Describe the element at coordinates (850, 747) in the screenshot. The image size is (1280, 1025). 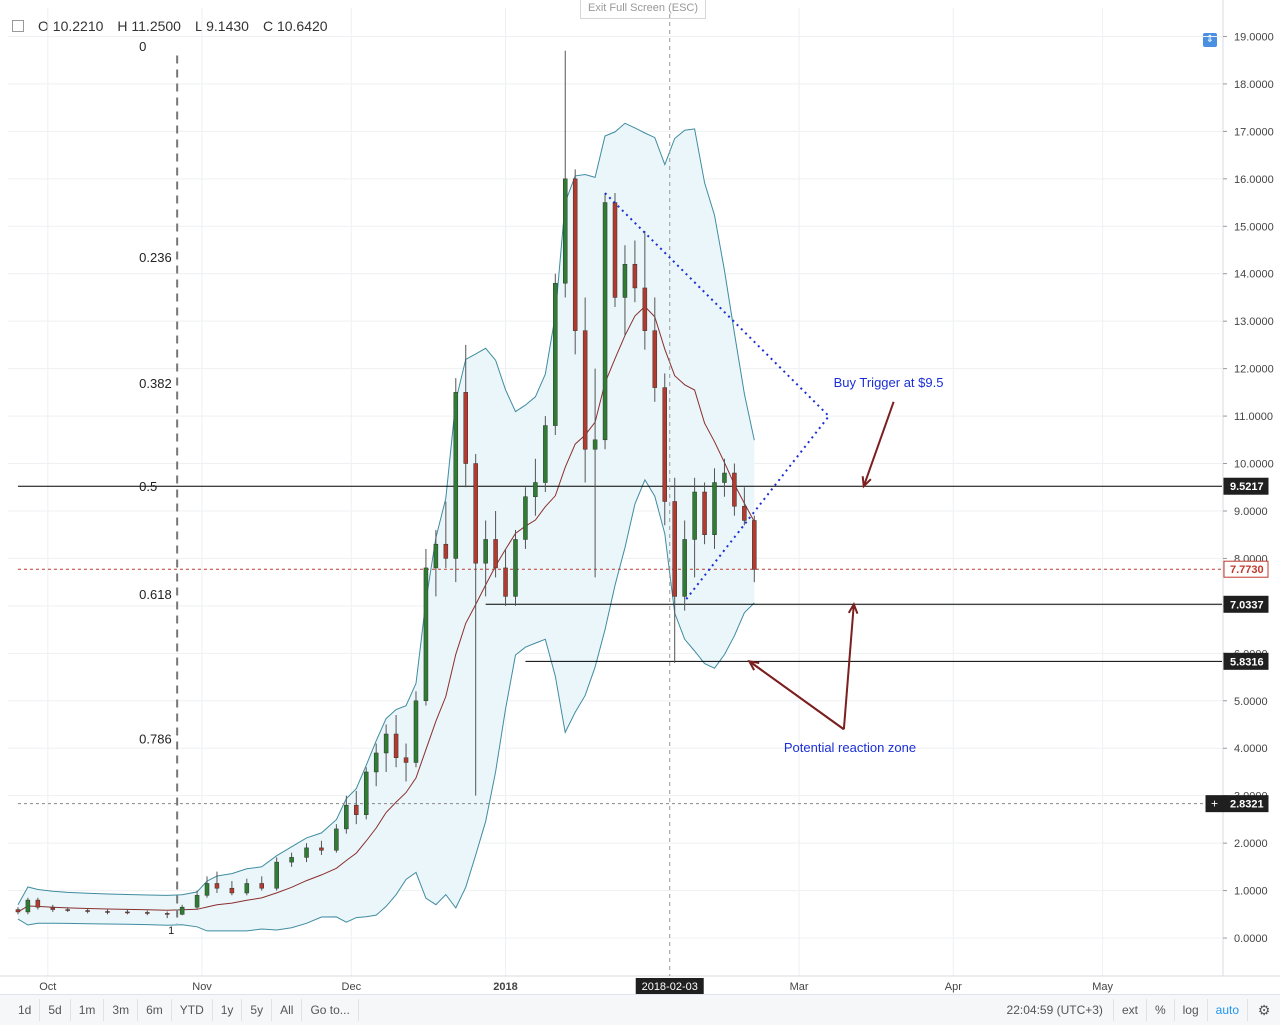
I see `annotation-label: Potential reaction zone` at that location.